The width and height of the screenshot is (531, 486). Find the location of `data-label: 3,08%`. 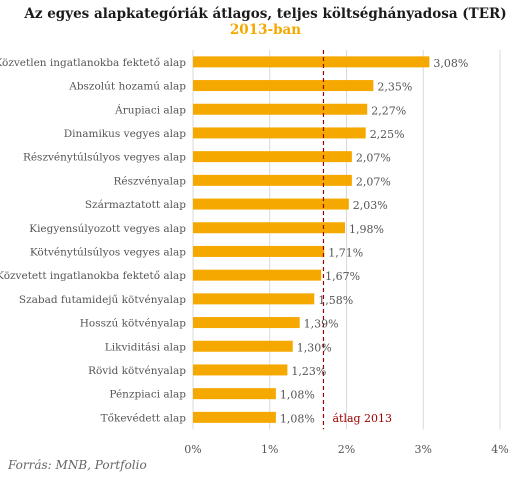

data-label: 3,08% is located at coordinates (450, 63).